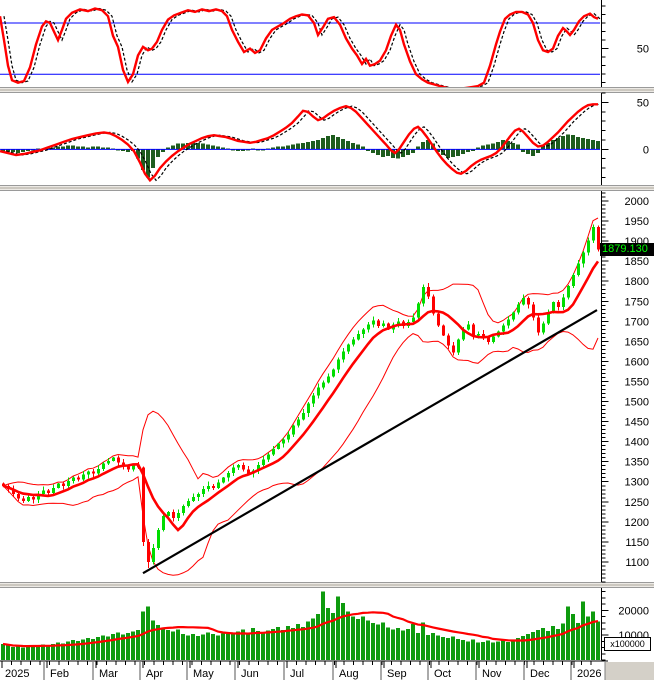  I want to click on volume-panel, so click(300, 625).